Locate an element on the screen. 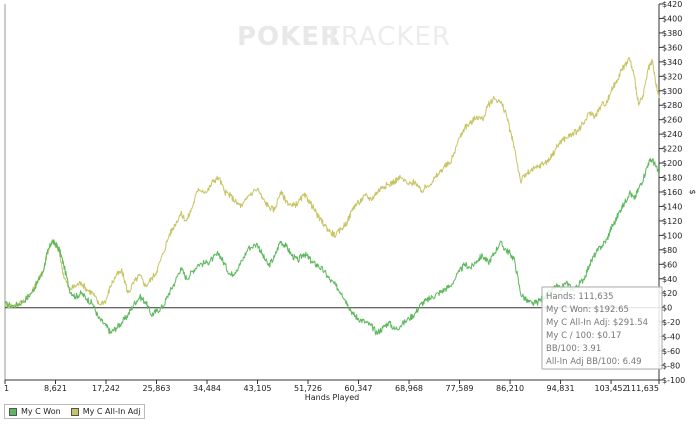 This screenshot has width=700, height=427. x-axis-title: Hands Played is located at coordinates (332, 397).